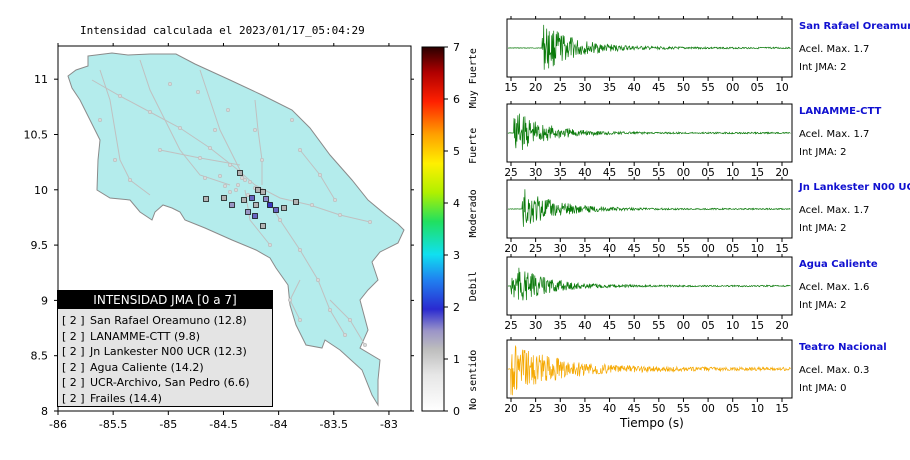 Image resolution: width=910 pixels, height=460 pixels. Describe the element at coordinates (823, 388) in the screenshot. I see `station-jma-intensity: Int JMA: 0` at that location.